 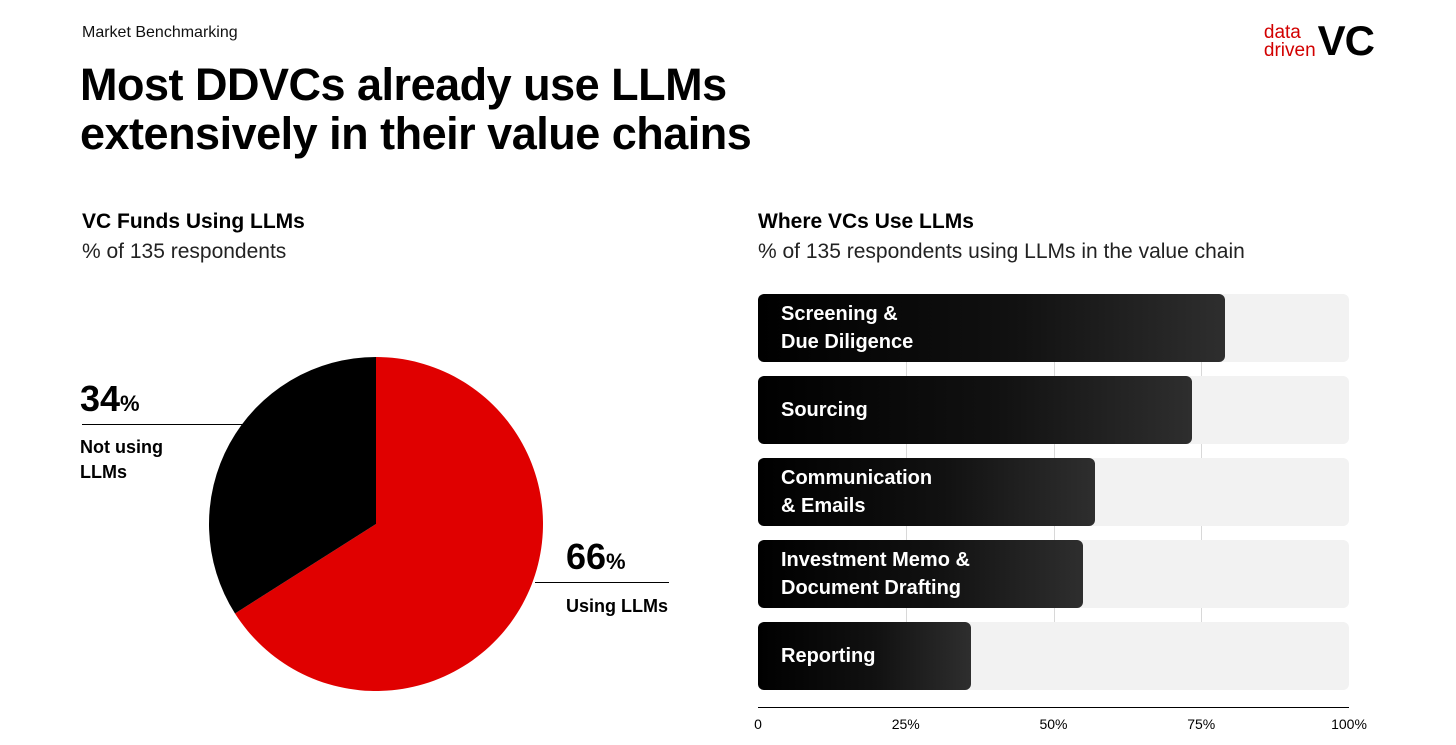 What do you see at coordinates (292, 485) in the screenshot?
I see `pie-slice-not-using-llms` at bounding box center [292, 485].